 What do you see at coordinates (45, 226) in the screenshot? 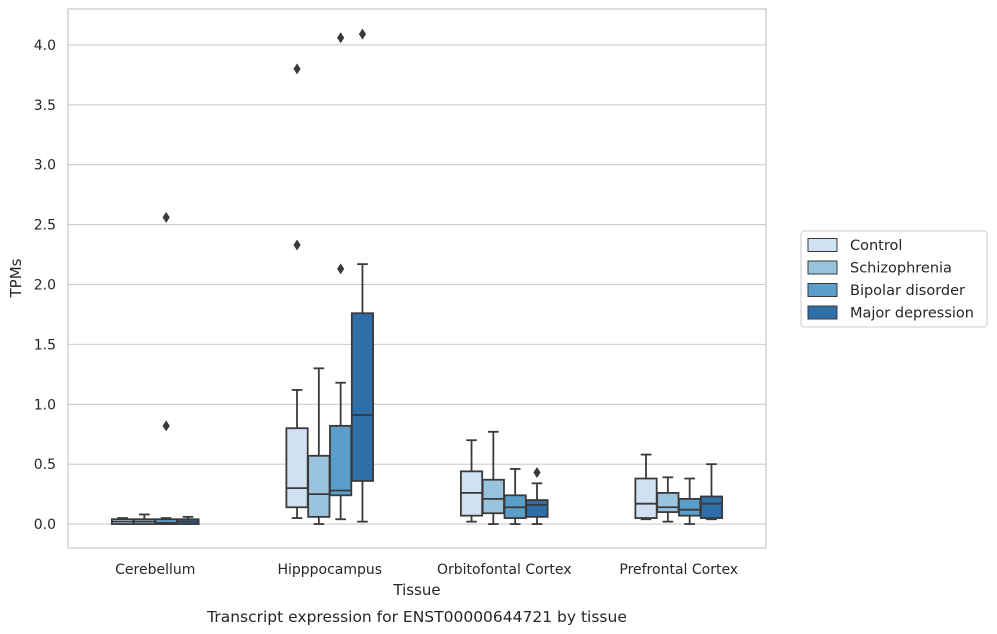
I see `y-tick-label: 2.5` at bounding box center [45, 226].